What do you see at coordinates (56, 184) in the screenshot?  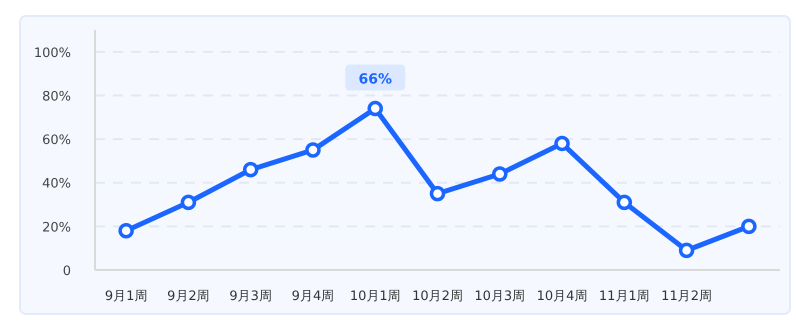 I see `y-tick-label: 40%` at bounding box center [56, 184].